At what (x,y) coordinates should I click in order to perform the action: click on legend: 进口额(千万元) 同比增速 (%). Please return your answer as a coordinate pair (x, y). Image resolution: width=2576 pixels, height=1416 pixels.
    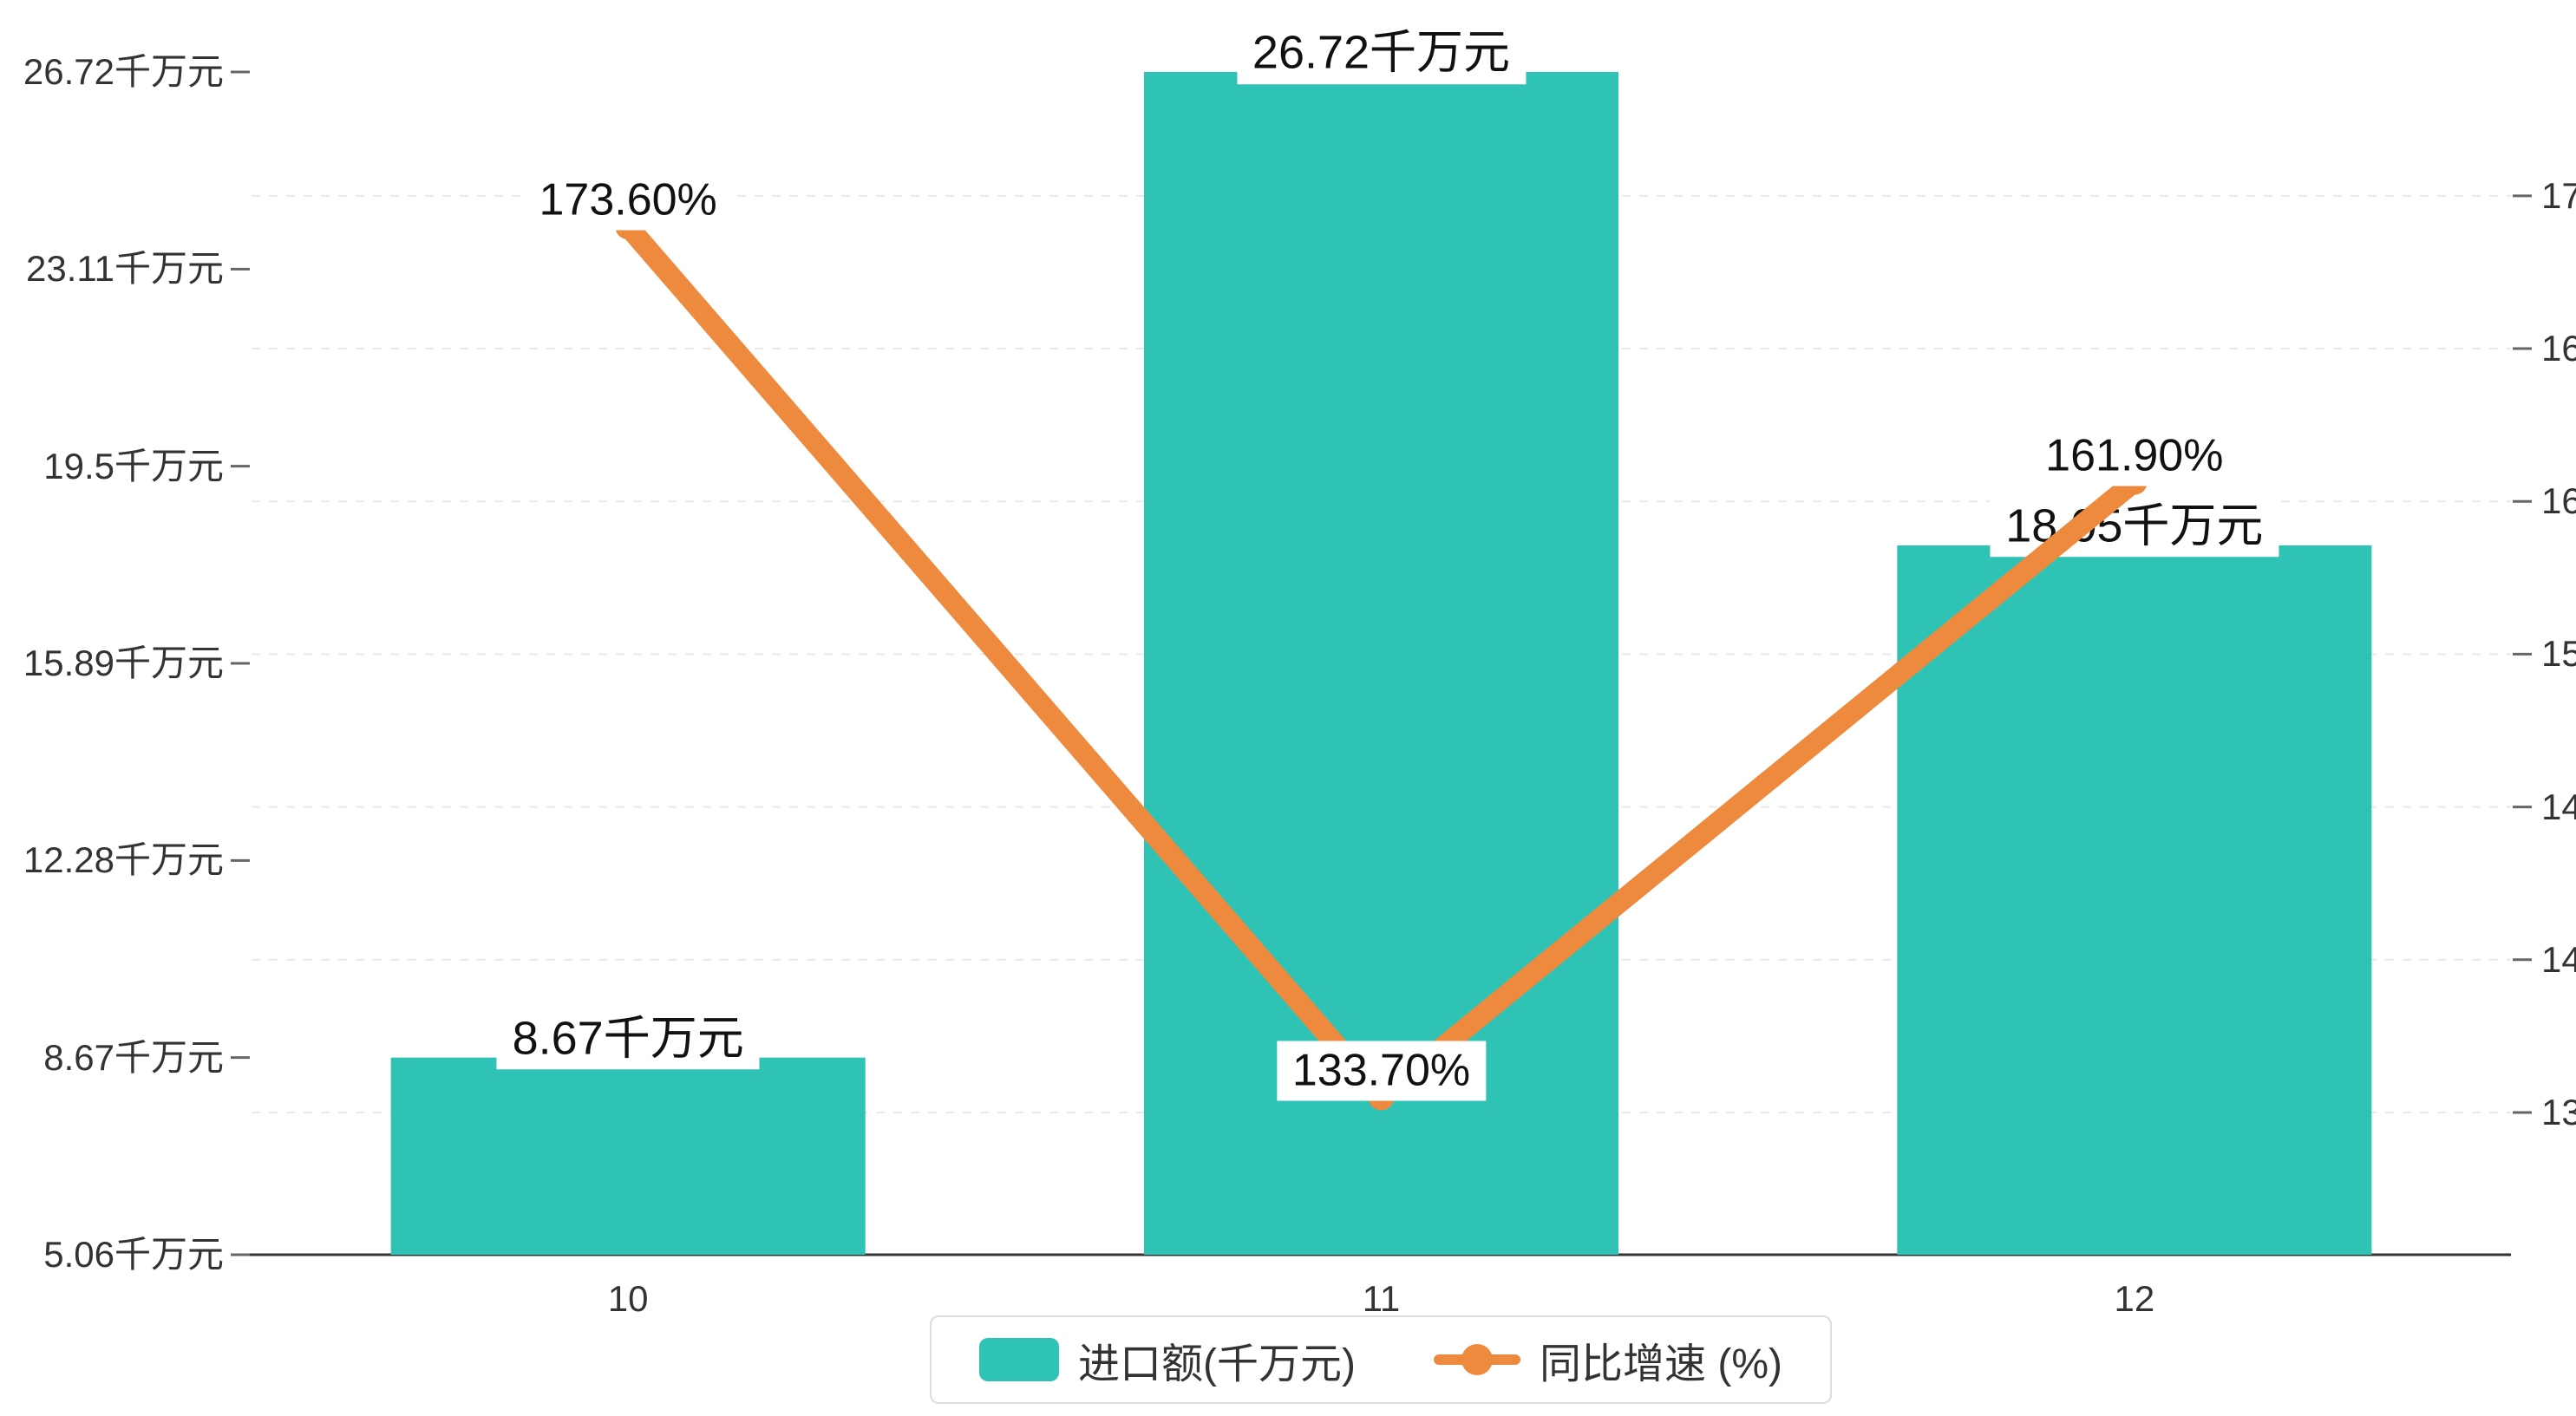
    Looking at the image, I should click on (1381, 1359).